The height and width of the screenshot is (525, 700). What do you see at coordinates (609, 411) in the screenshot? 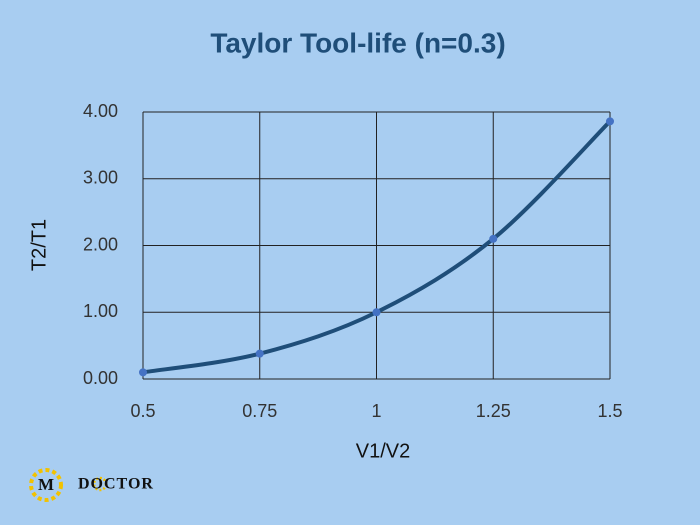
I see `x-tick-label: 1.5` at bounding box center [609, 411].